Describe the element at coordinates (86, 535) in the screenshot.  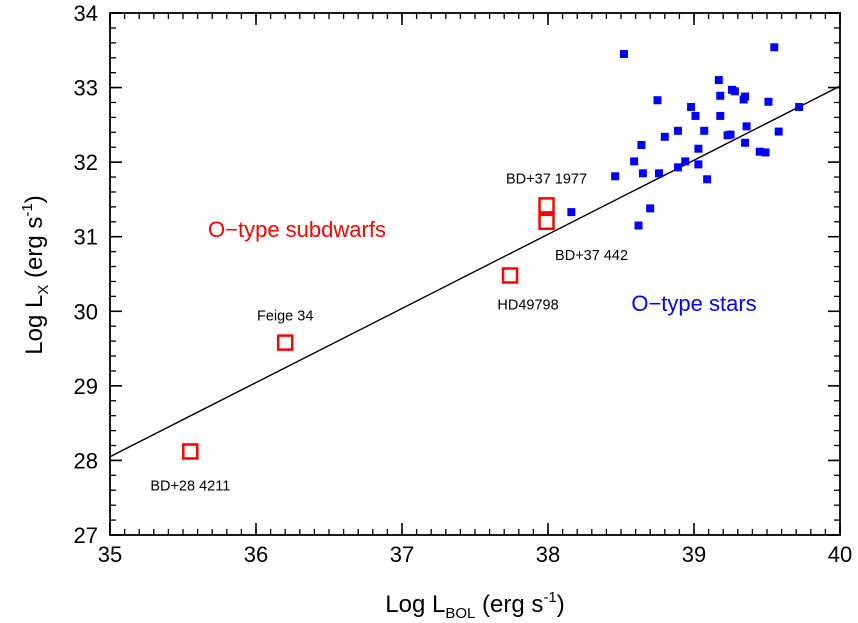
I see `y-tick-label: 27` at that location.